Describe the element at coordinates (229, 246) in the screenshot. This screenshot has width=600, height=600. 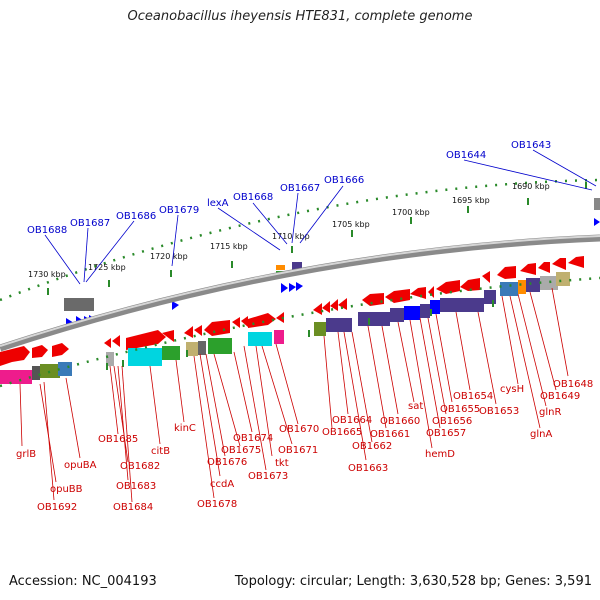
I see `kbp-label: 1715 kbp` at that location.